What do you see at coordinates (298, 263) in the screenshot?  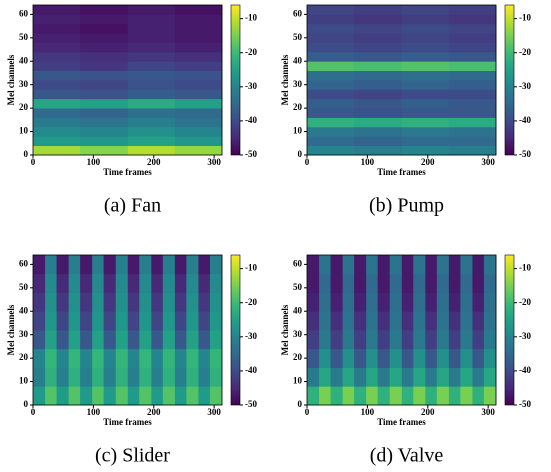 I see `y-tick-label: 60` at bounding box center [298, 263].